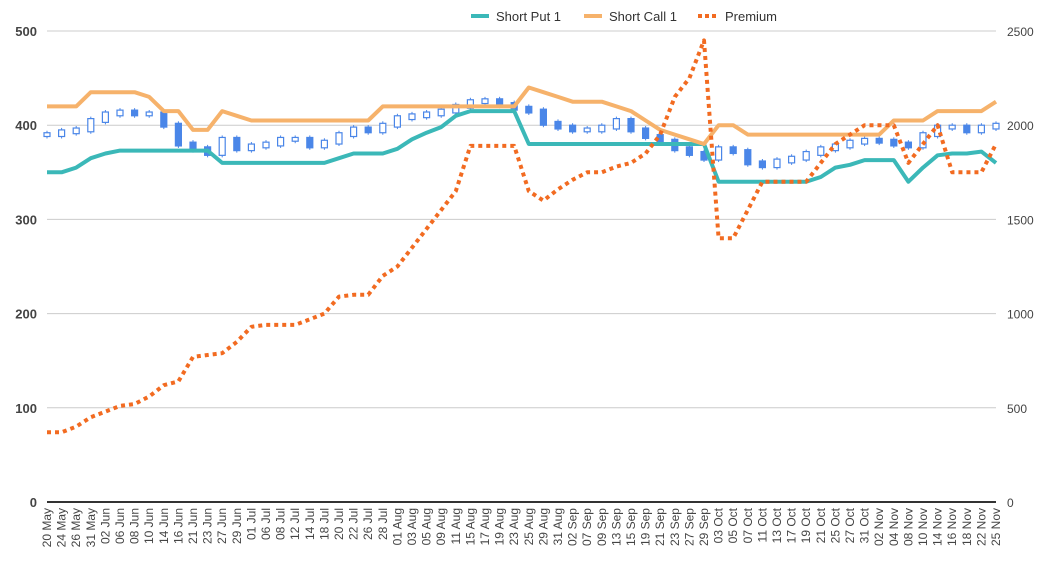  What do you see at coordinates (529, 526) in the screenshot?
I see `x-tick-label: 25 Aug` at bounding box center [529, 526].